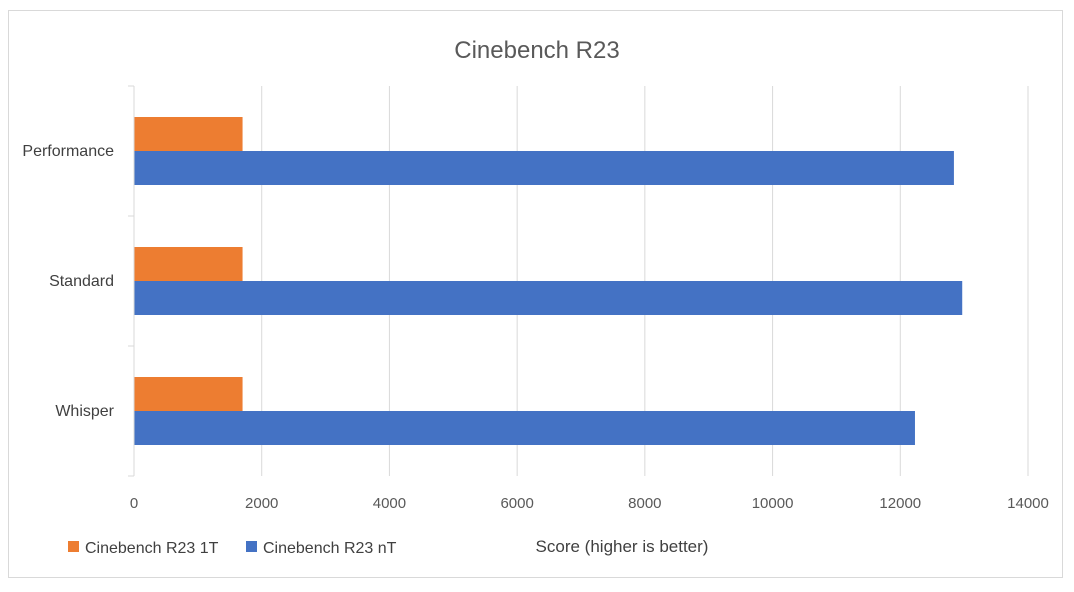  Describe the element at coordinates (152, 548) in the screenshot. I see `legend-label-1t: Cinebench R23 1T` at that location.